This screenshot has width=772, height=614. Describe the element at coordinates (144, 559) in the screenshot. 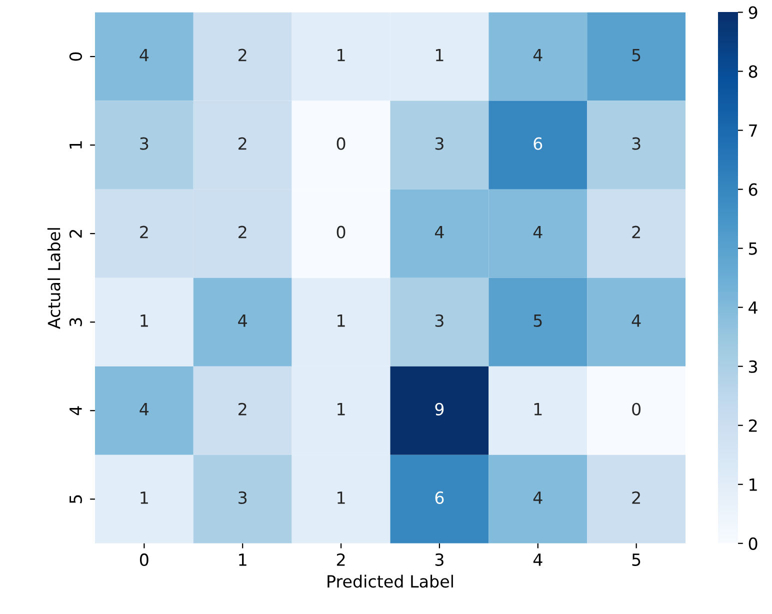

I see `x-tick-label: 0` at that location.